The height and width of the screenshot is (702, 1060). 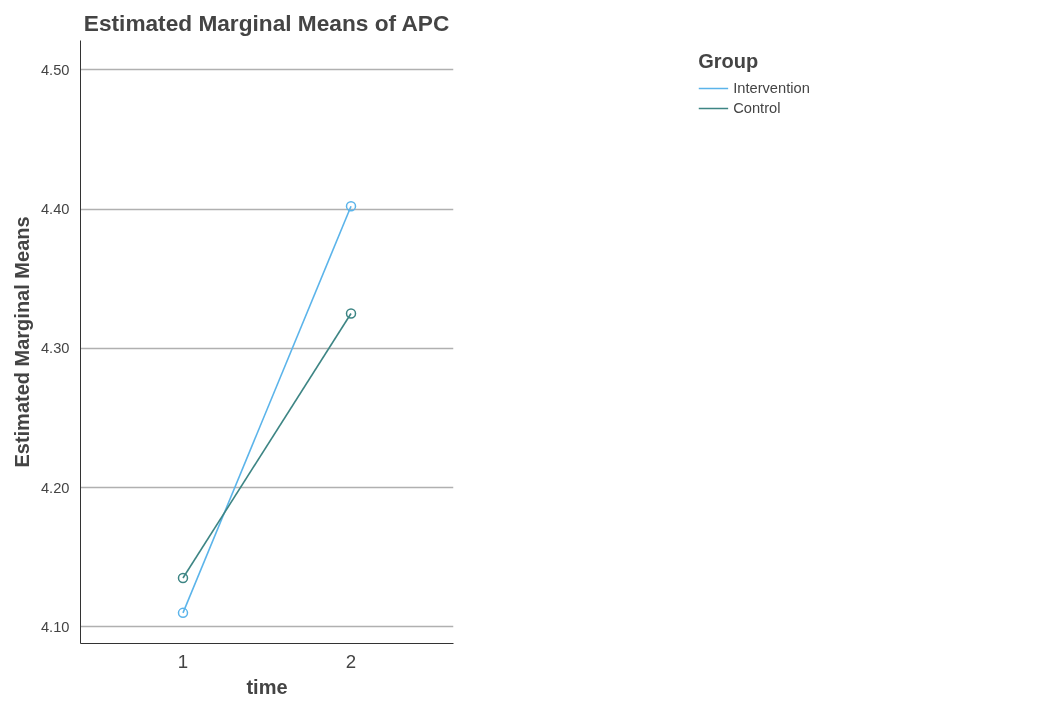 I want to click on legend-label: Intervention, so click(x=771, y=88).